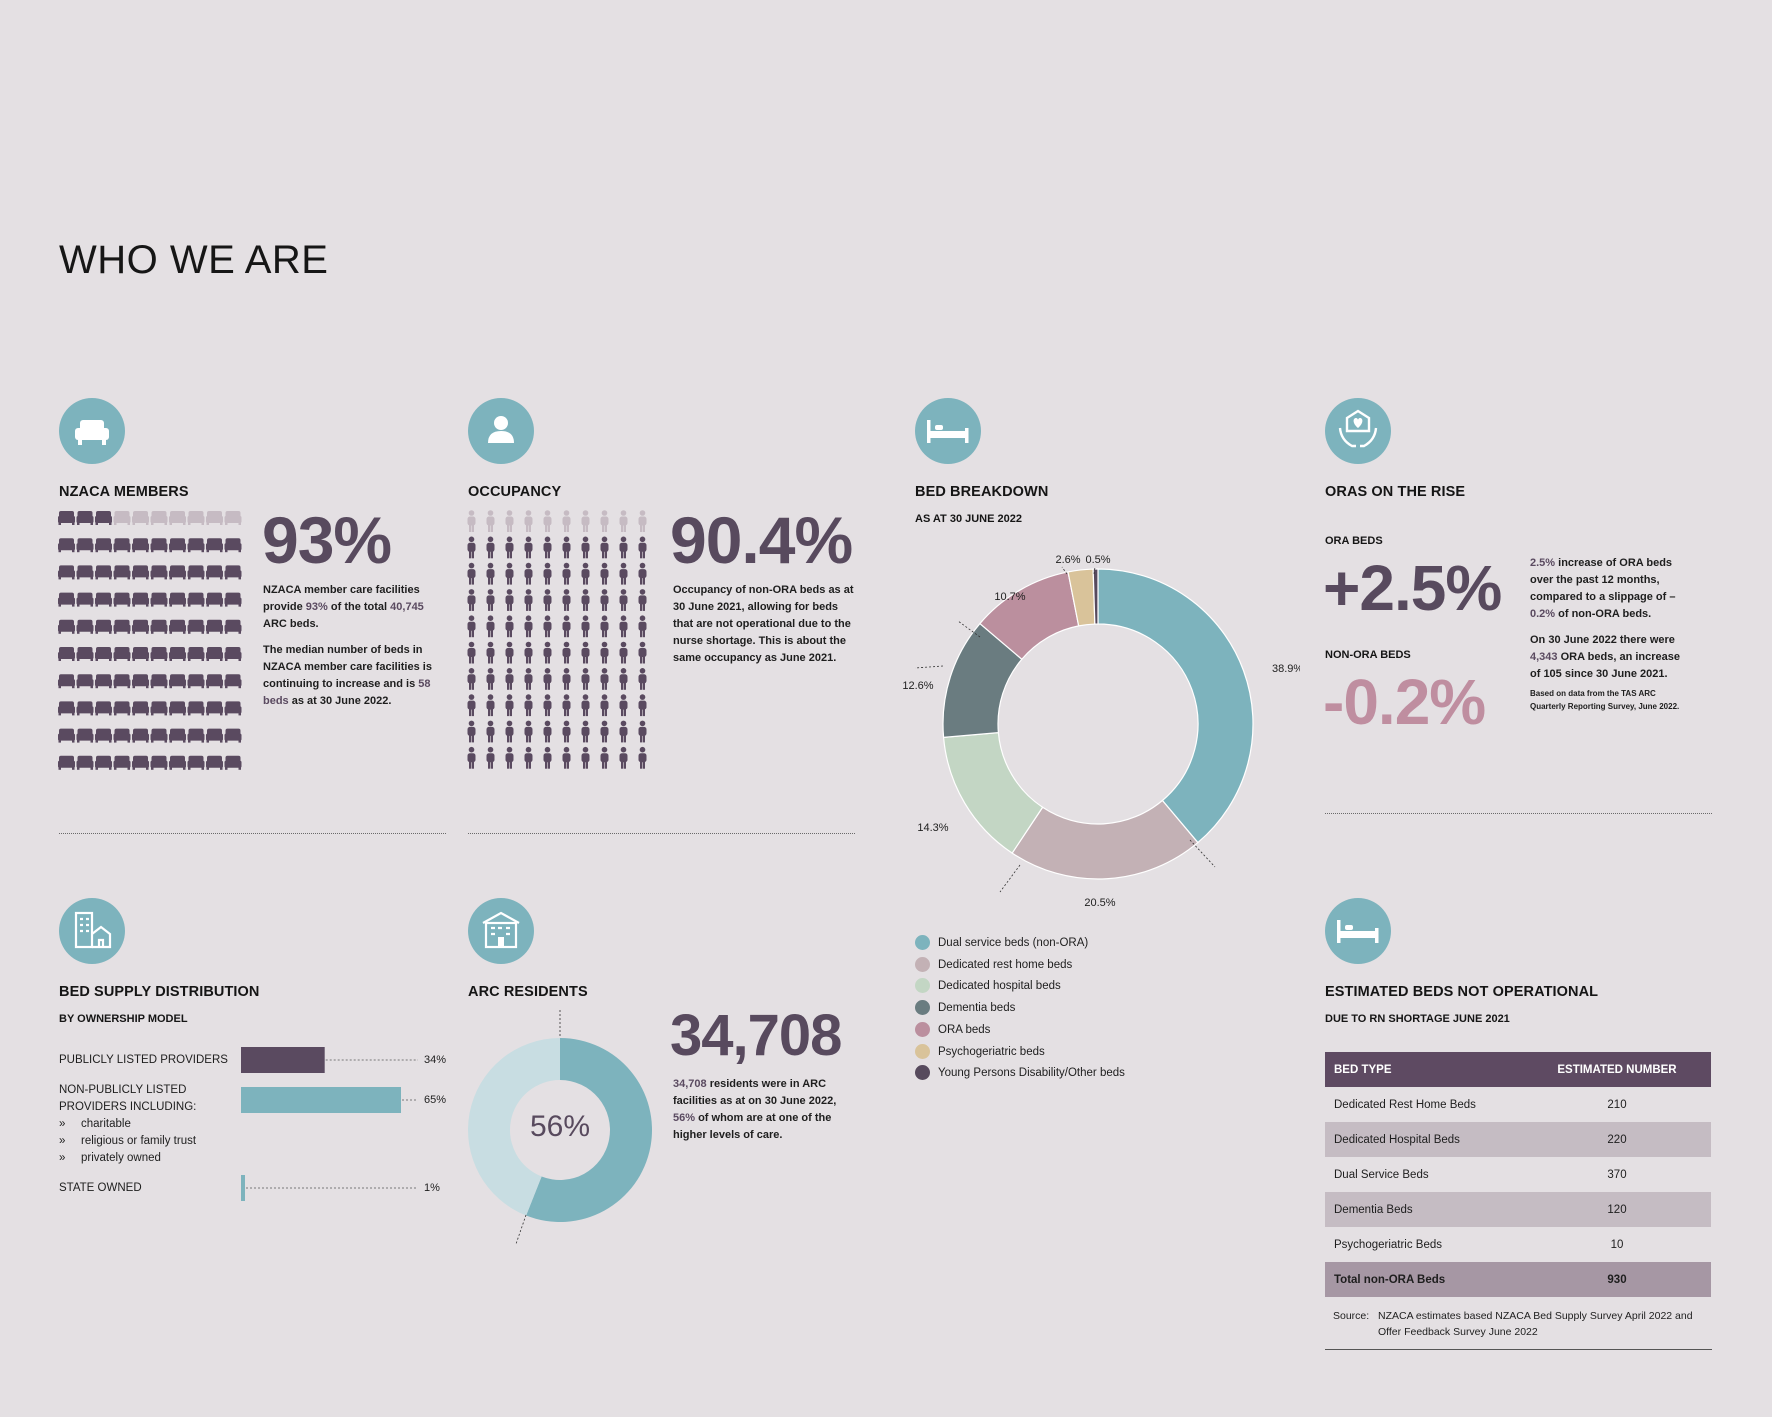  Describe the element at coordinates (321, 1100) in the screenshot. I see `supply-bar` at that location.